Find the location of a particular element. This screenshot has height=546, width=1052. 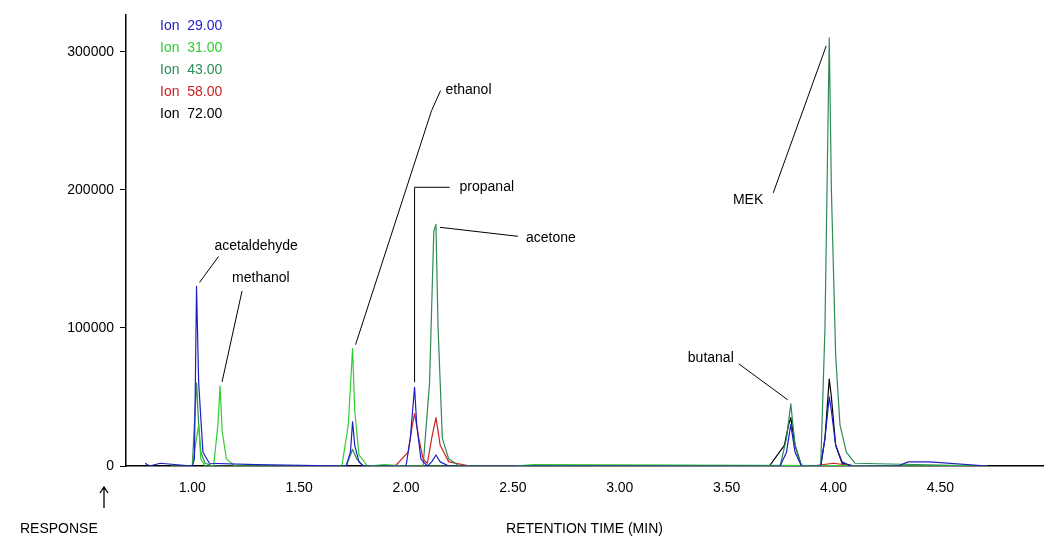

annotation: MEK is located at coordinates (748, 198).